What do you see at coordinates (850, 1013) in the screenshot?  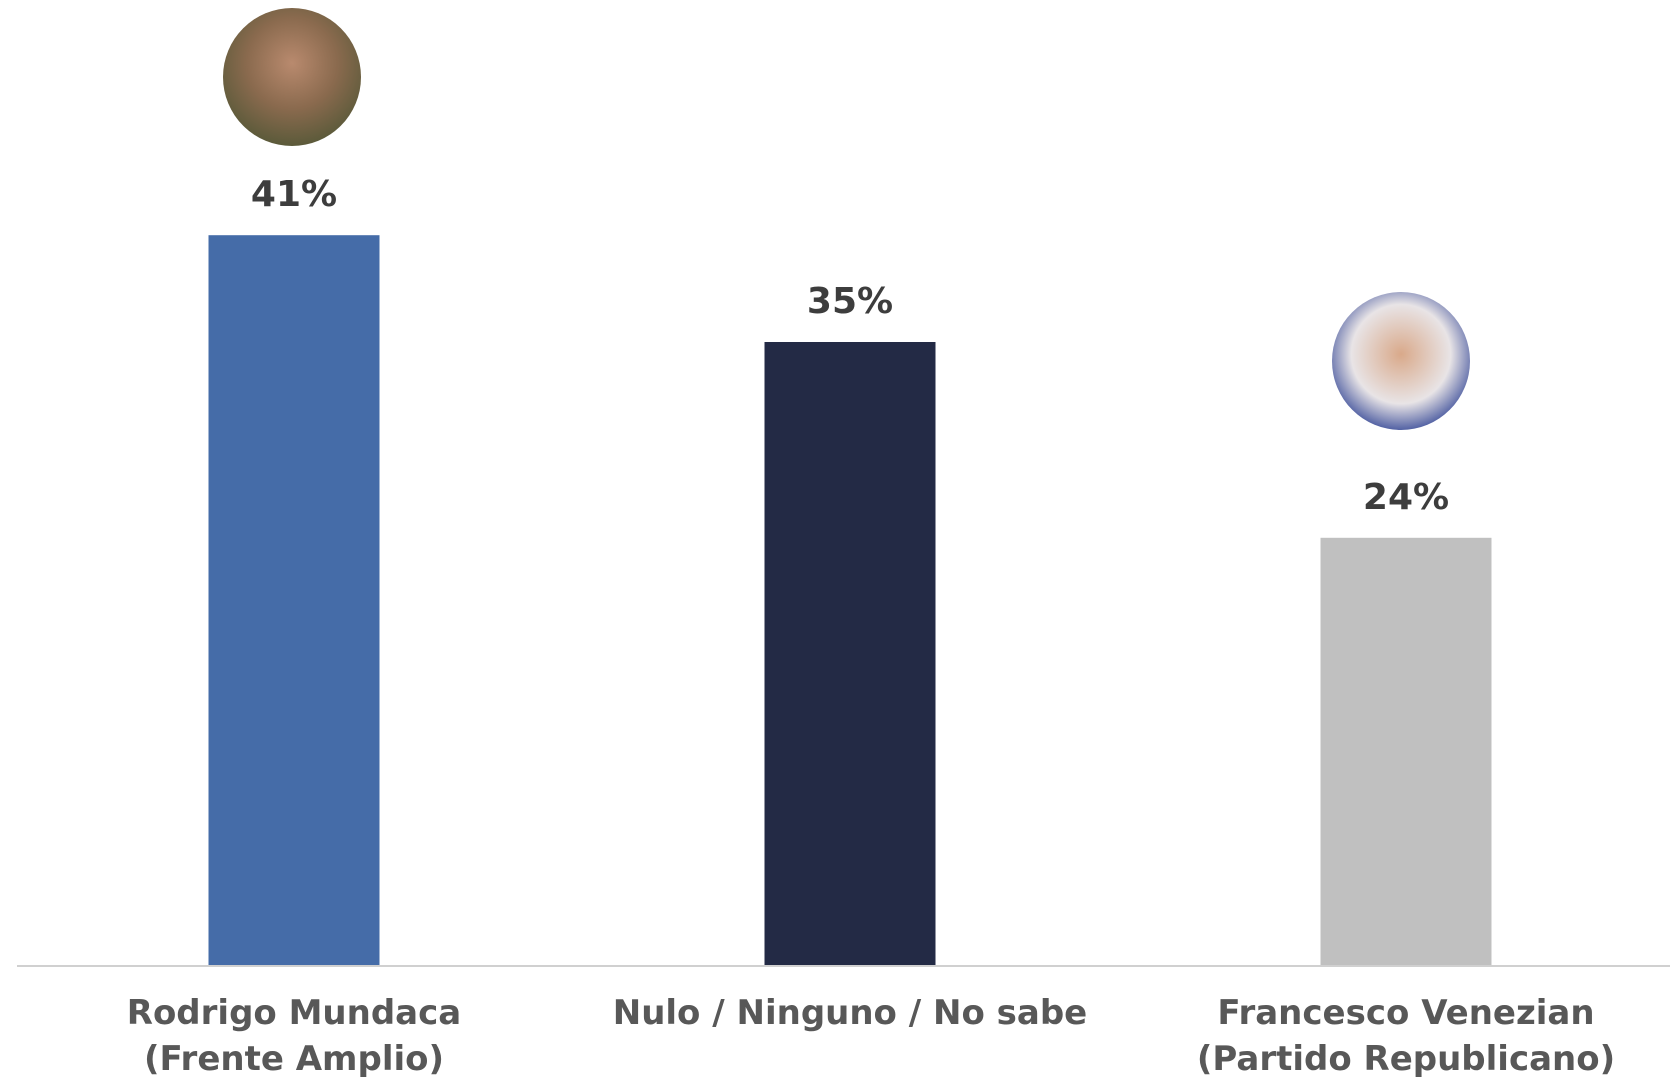 I see `x-tick-label: Nulo / Ninguno / No sabe` at bounding box center [850, 1013].